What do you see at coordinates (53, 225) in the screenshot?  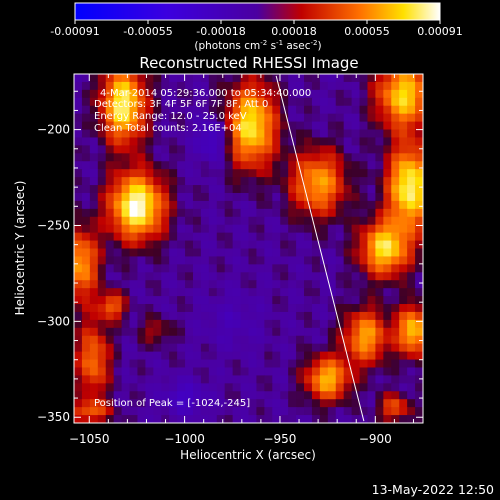 I see `y-tick-label: −250` at bounding box center [53, 225].